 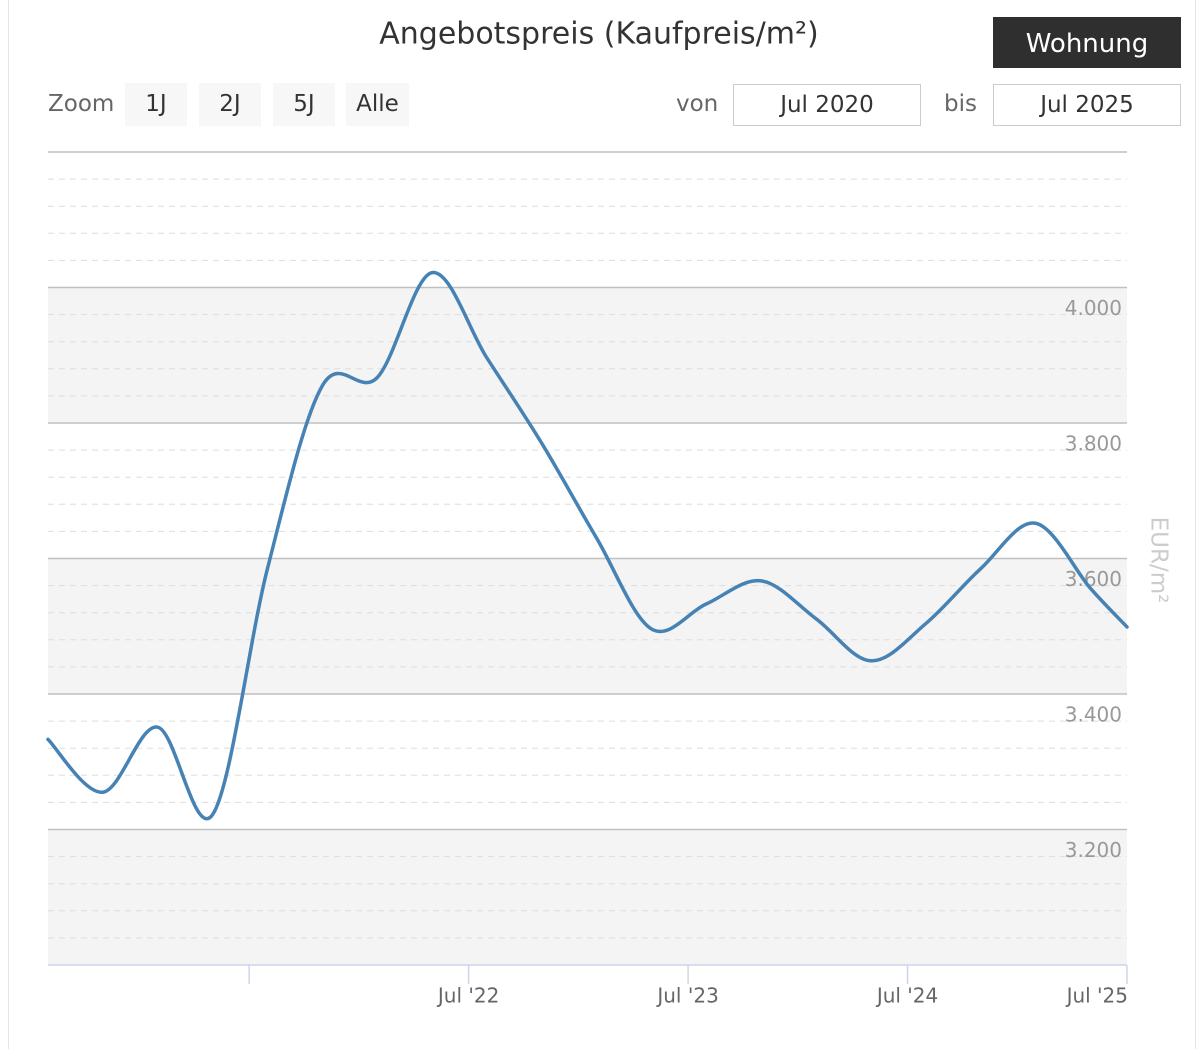 I want to click on y-tick-label: 3.800, so click(x=1093, y=444).